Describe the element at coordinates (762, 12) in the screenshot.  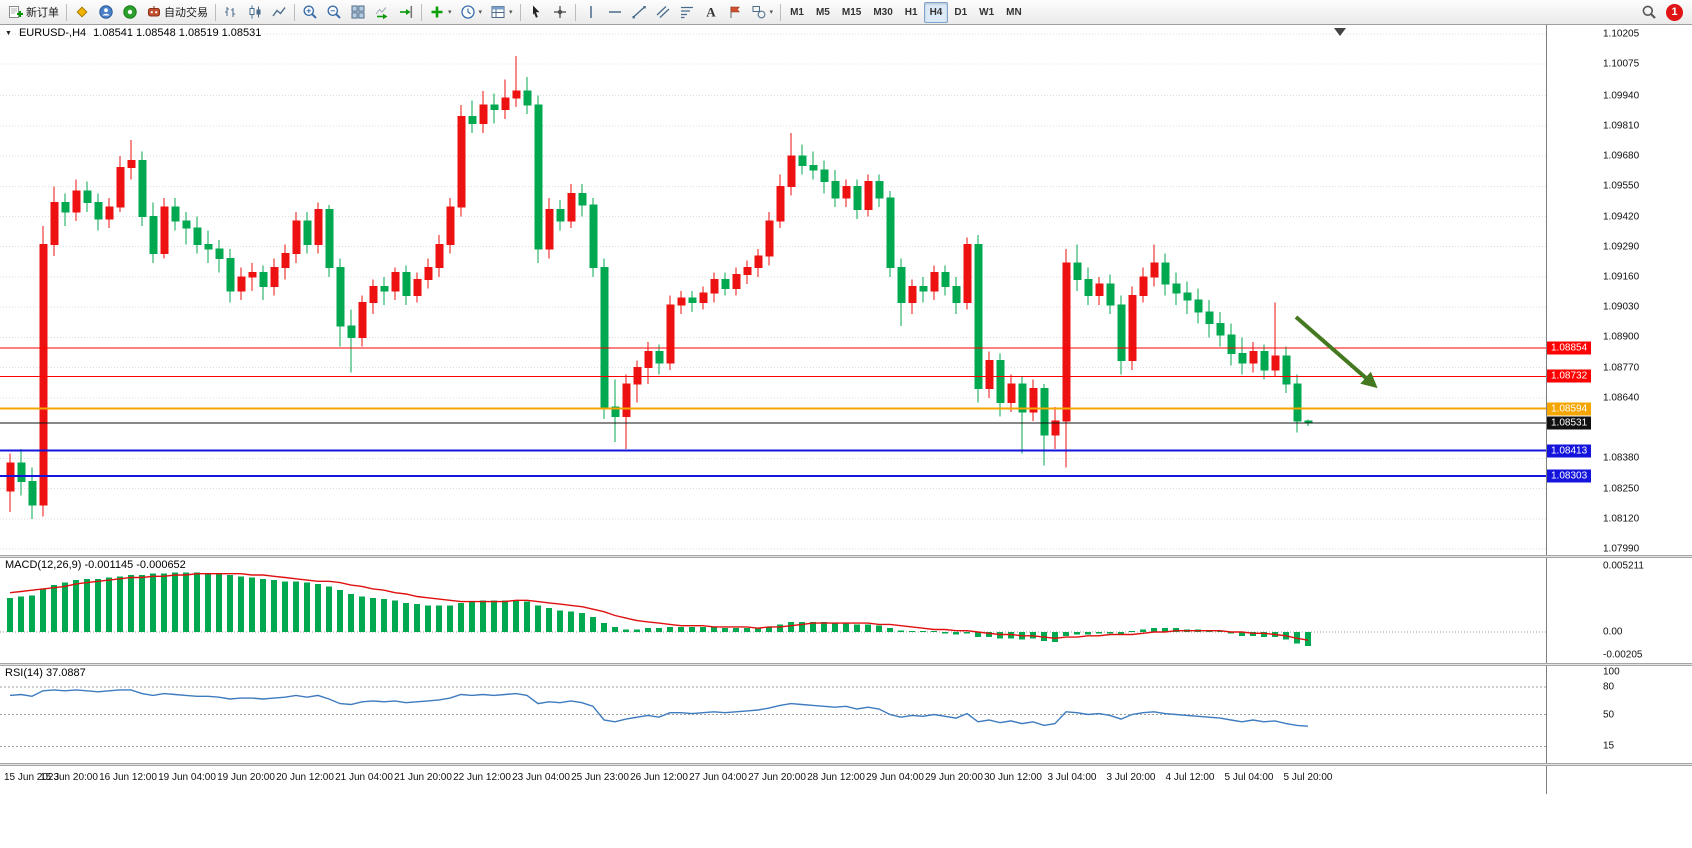
I see `arrows-button: ▾` at that location.